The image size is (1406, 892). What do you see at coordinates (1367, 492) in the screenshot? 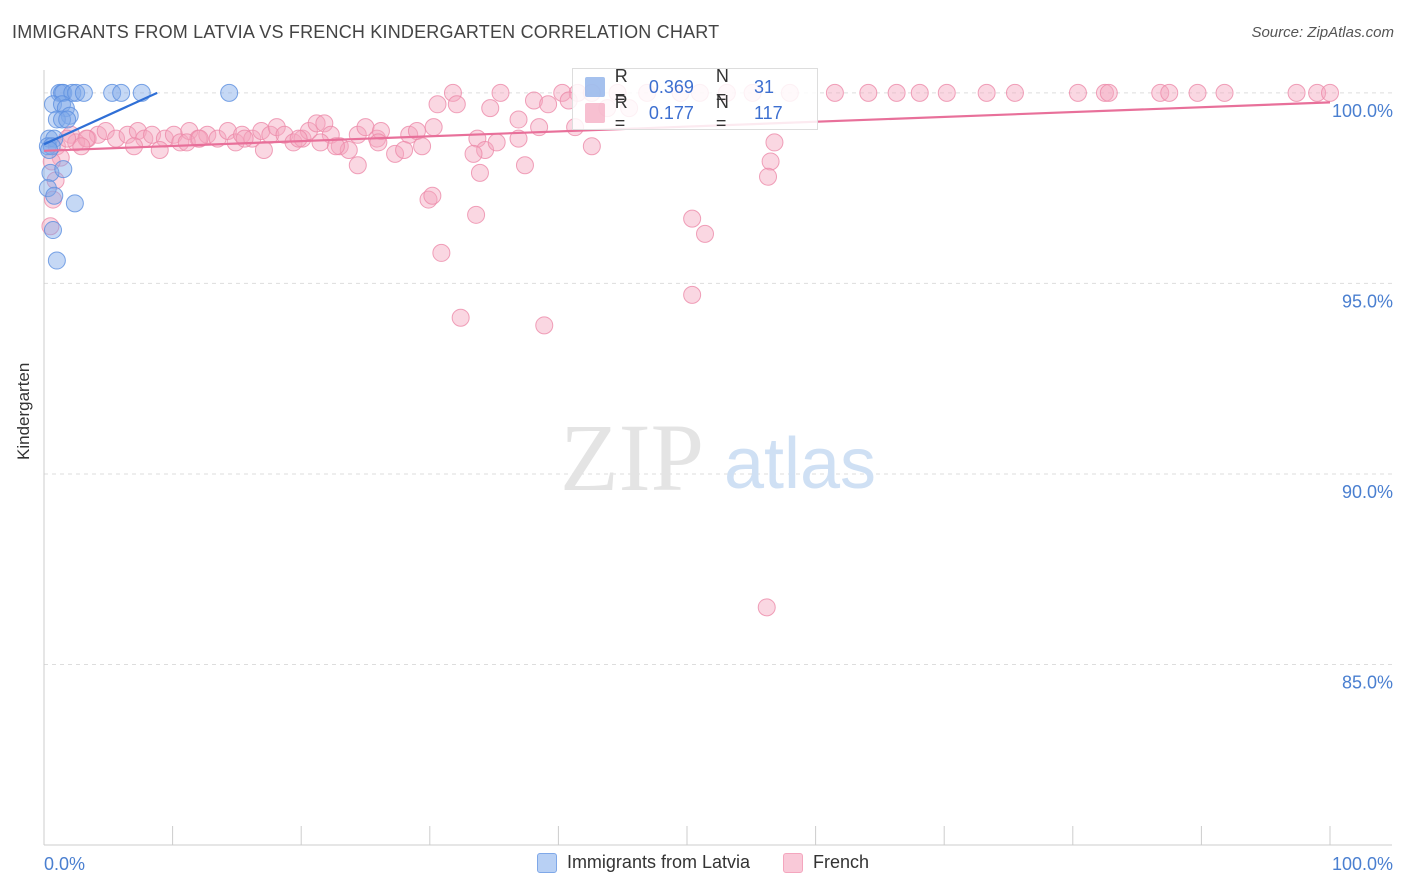
I see `y-tick-label: 90.0%` at bounding box center [1367, 492].